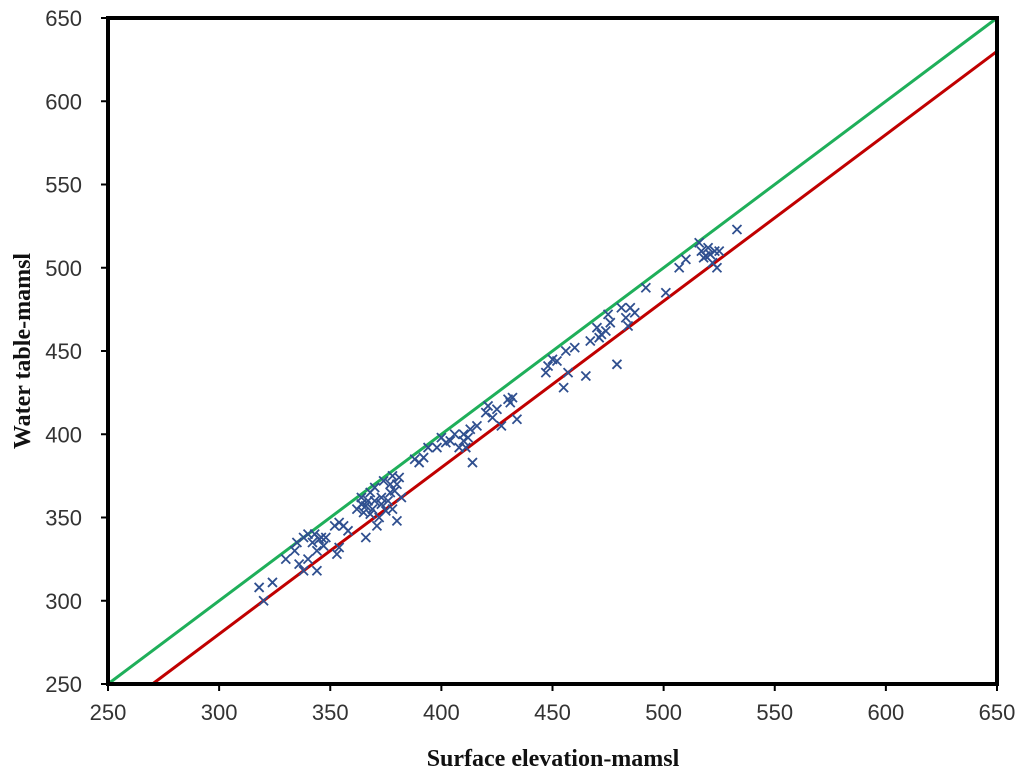  Describe the element at coordinates (63, 601) in the screenshot. I see `y-tick-label: 300` at that location.